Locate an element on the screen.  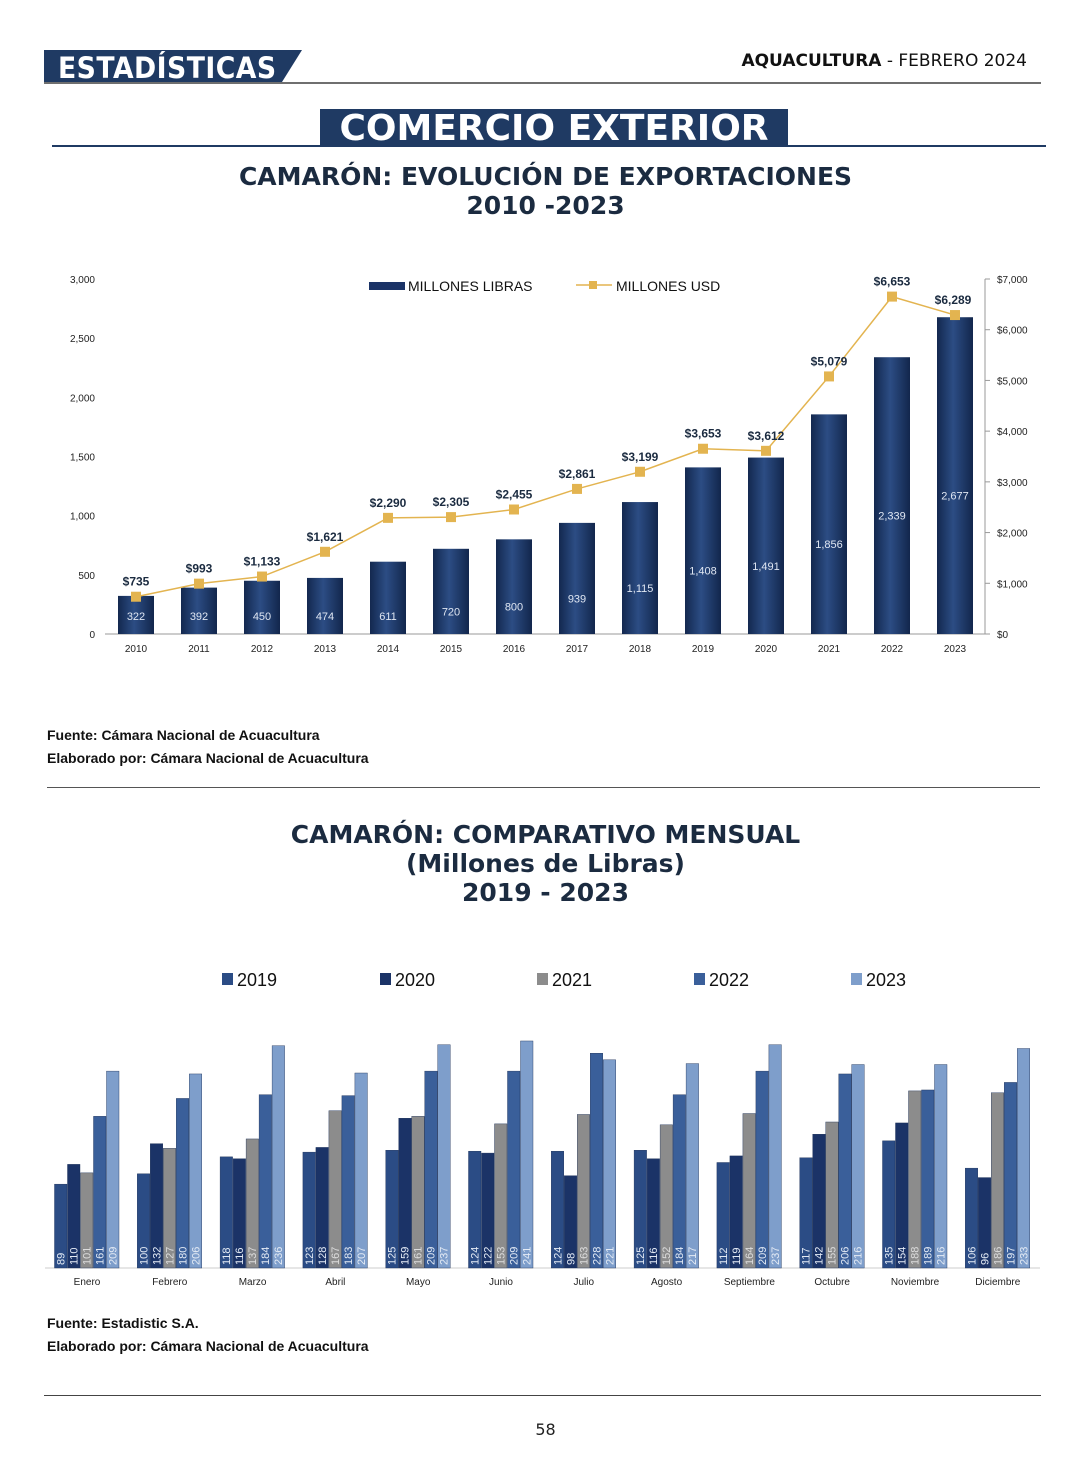
legend-label-2022: 2022 is located at coordinates (729, 980).